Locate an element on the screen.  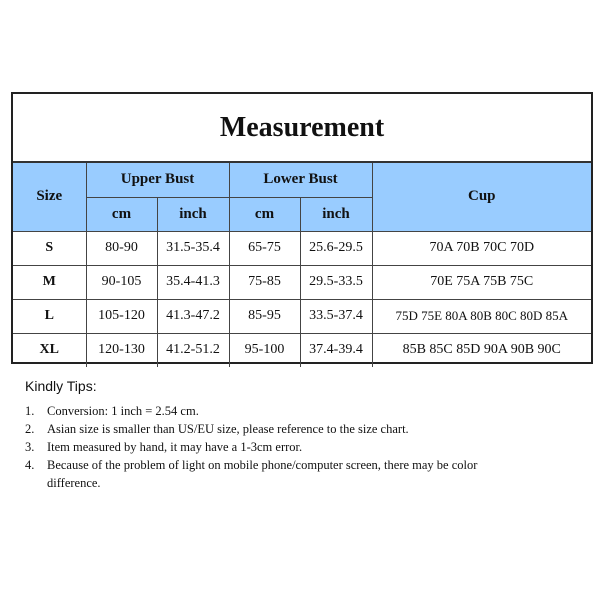
tip-number: 3. is located at coordinates (30, 447).